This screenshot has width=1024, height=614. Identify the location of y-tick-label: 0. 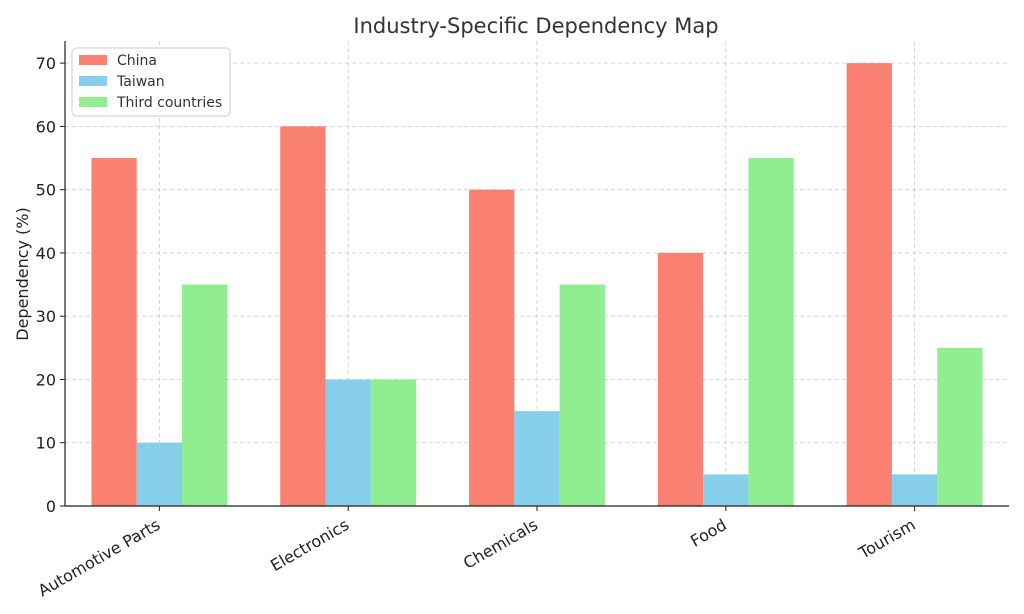
(51, 506).